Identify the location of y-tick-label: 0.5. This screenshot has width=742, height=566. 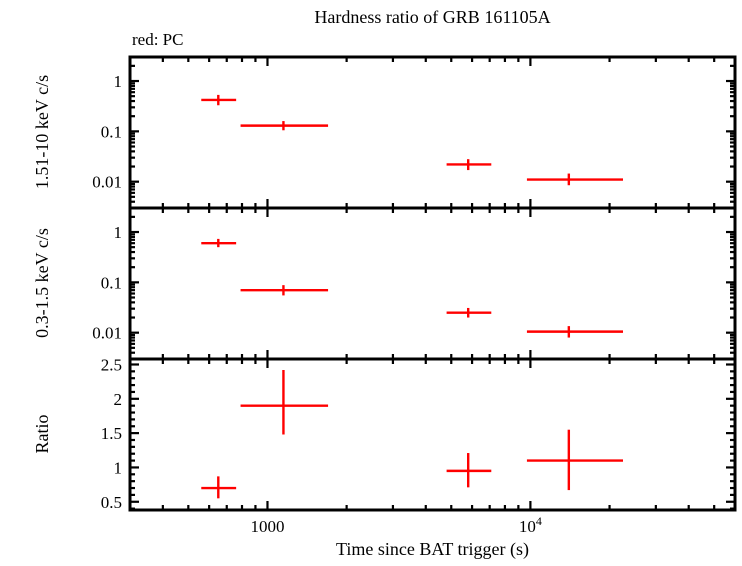
(111, 502).